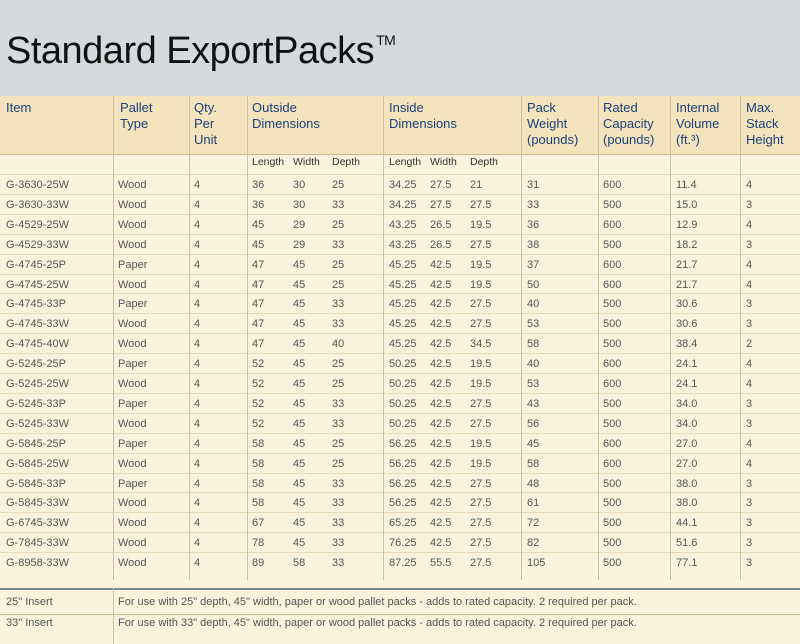 The image size is (800, 644). I want to click on cell-item: G-4745-33W, so click(37, 324).